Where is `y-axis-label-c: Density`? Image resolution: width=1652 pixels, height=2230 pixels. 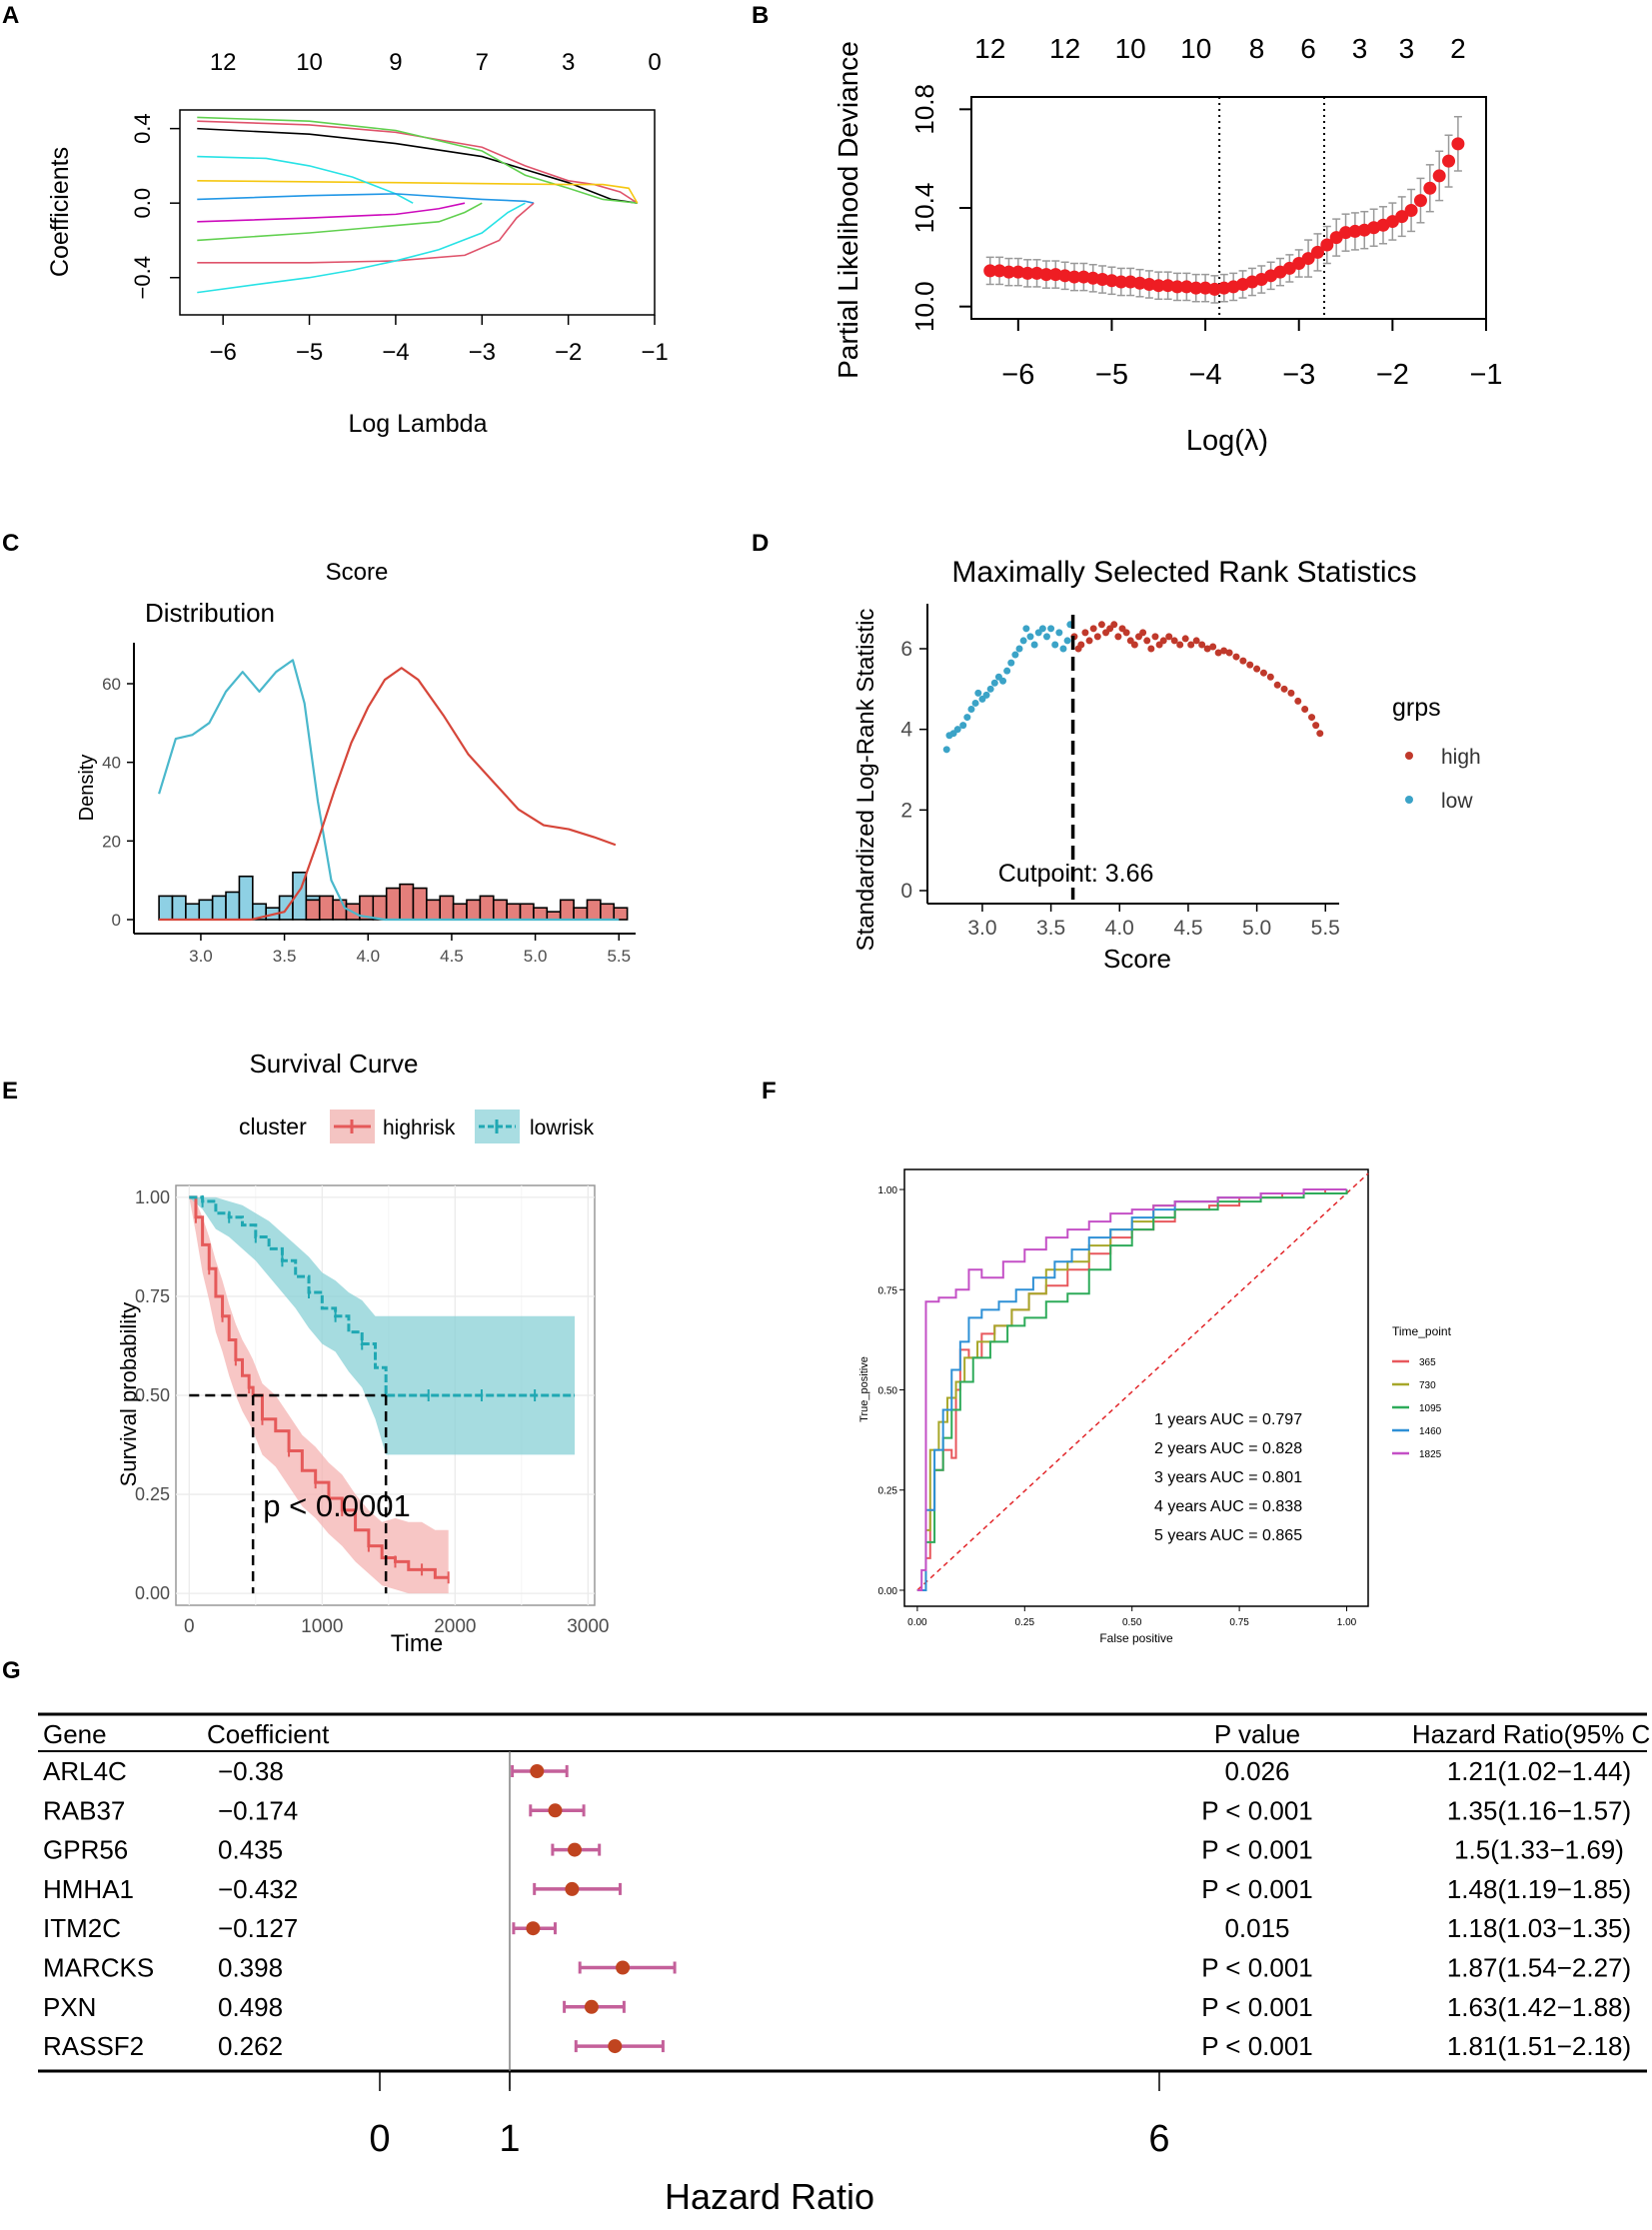 y-axis-label-c: Density is located at coordinates (87, 788).